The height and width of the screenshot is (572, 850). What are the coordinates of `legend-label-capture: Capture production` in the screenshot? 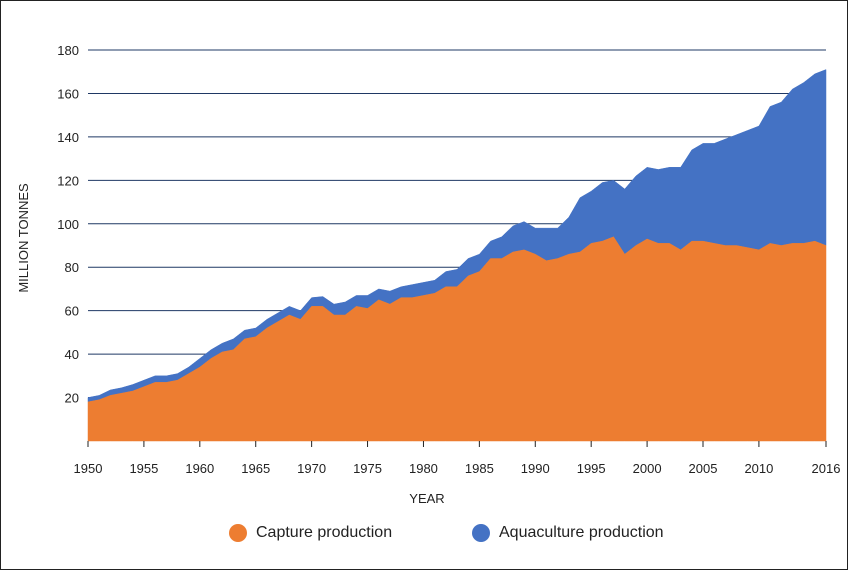 It's located at (324, 532).